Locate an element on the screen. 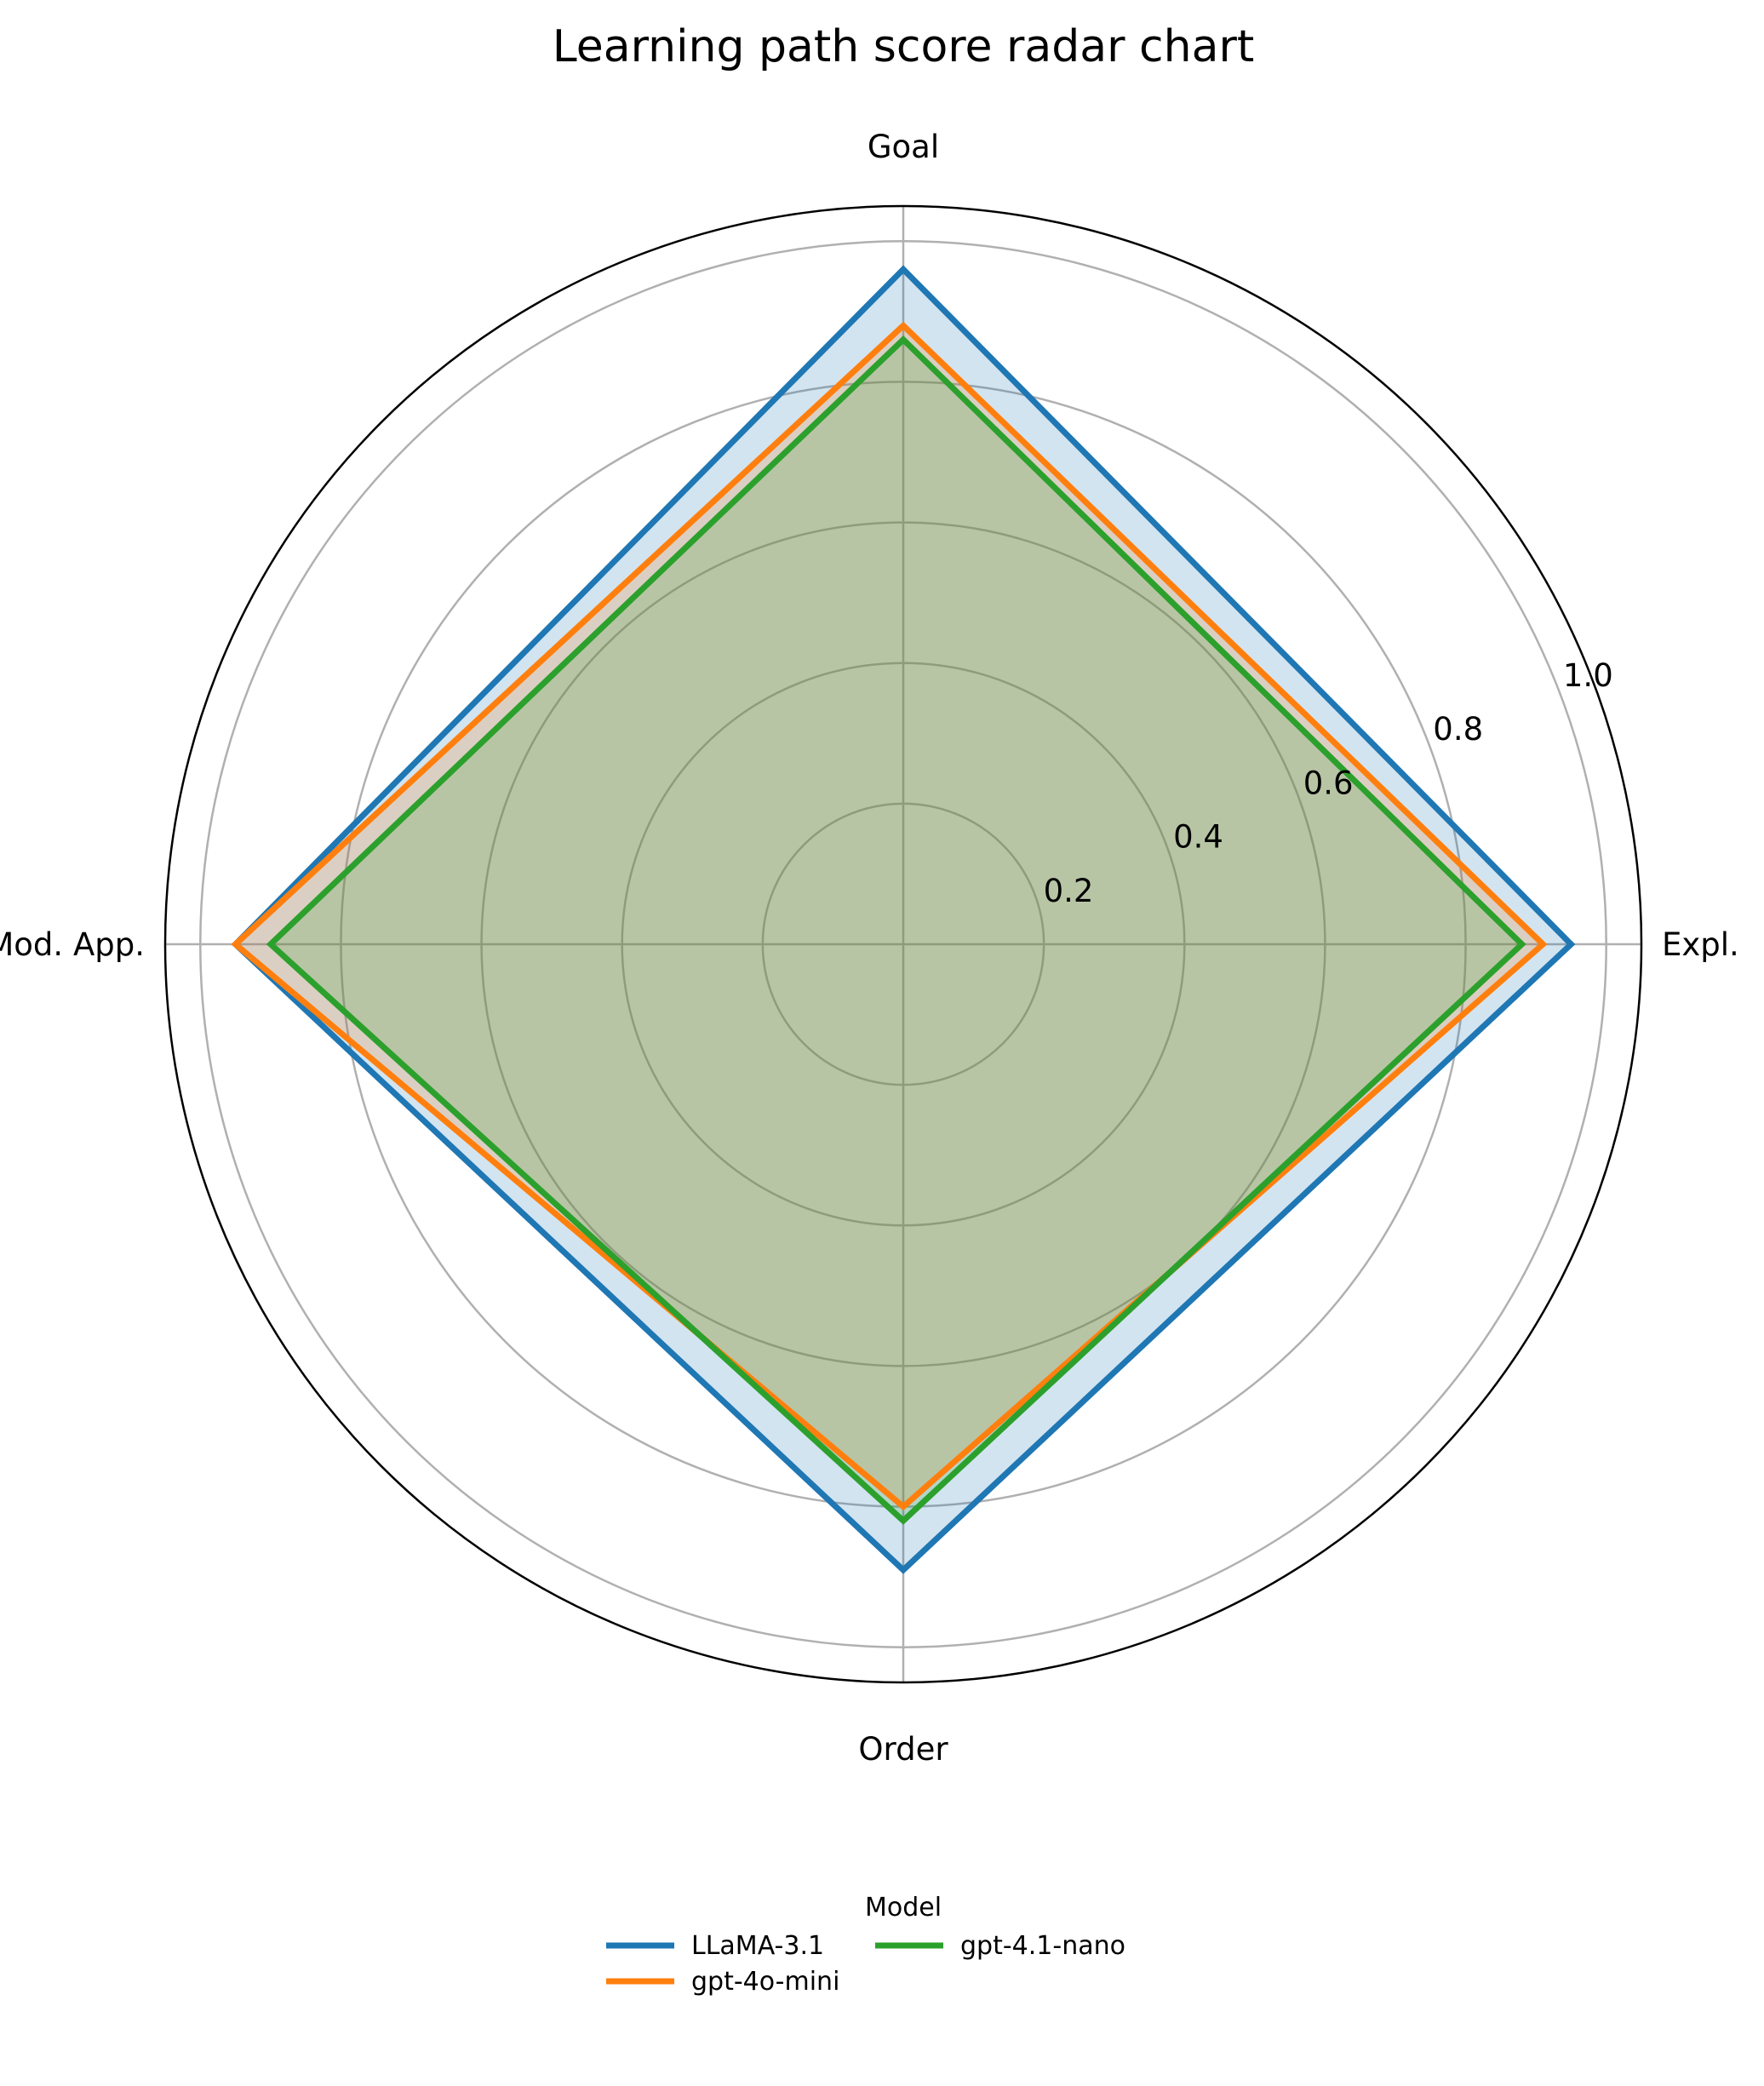  legend-label: gpt-4.1-nano is located at coordinates (1042, 1946).